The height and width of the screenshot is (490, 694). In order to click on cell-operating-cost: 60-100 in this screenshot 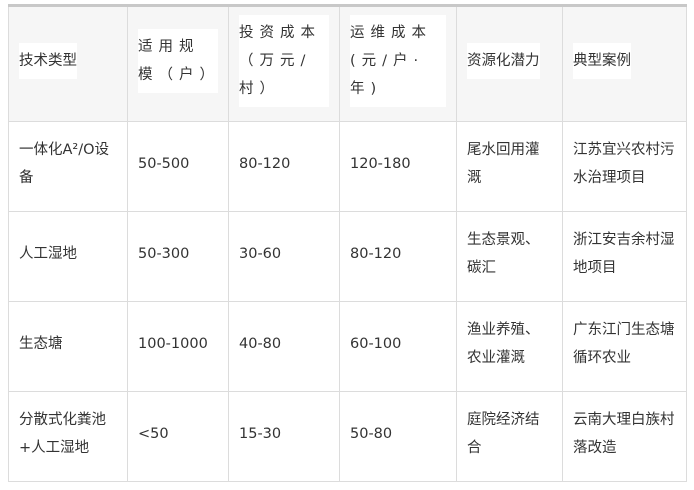, I will do `click(398, 346)`.